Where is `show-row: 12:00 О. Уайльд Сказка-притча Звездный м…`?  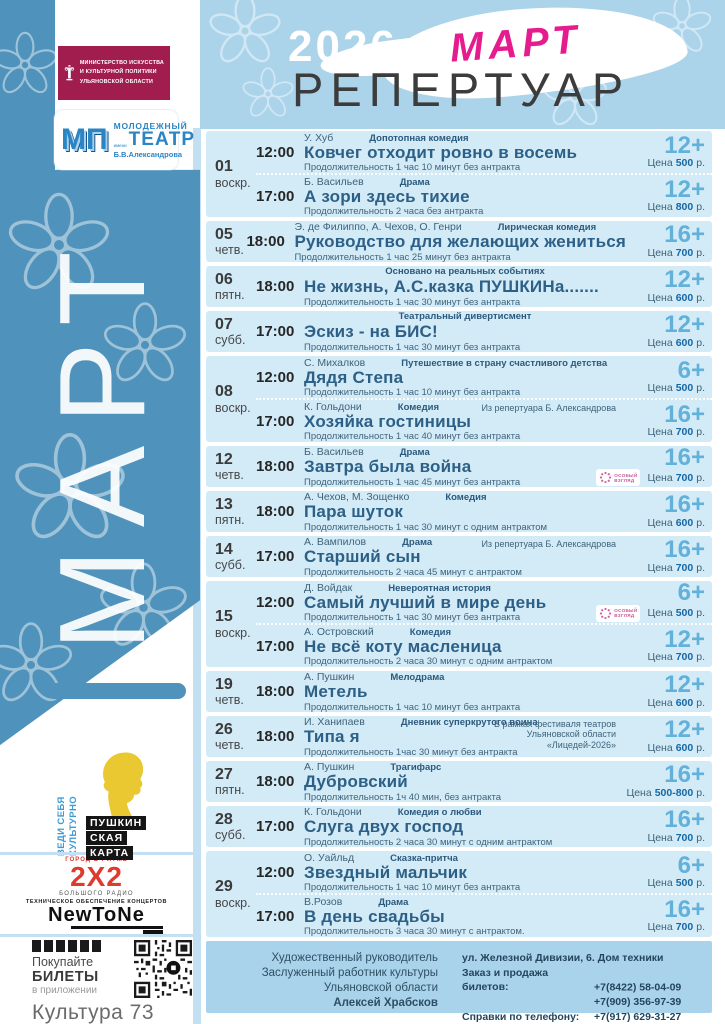
show-row: 12:00 О. Уайльд Сказка-притча Звездный м… is located at coordinates (484, 872).